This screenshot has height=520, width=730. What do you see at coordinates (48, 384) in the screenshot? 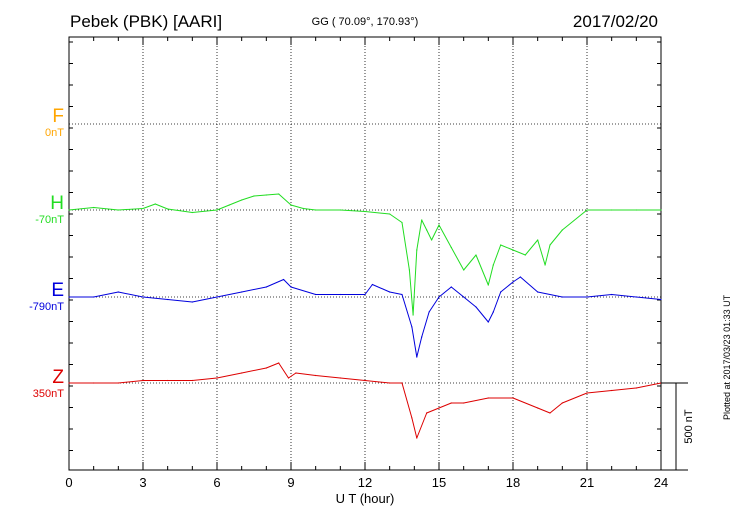
I see `component-label-Z: Z 350nT` at bounding box center [48, 384].